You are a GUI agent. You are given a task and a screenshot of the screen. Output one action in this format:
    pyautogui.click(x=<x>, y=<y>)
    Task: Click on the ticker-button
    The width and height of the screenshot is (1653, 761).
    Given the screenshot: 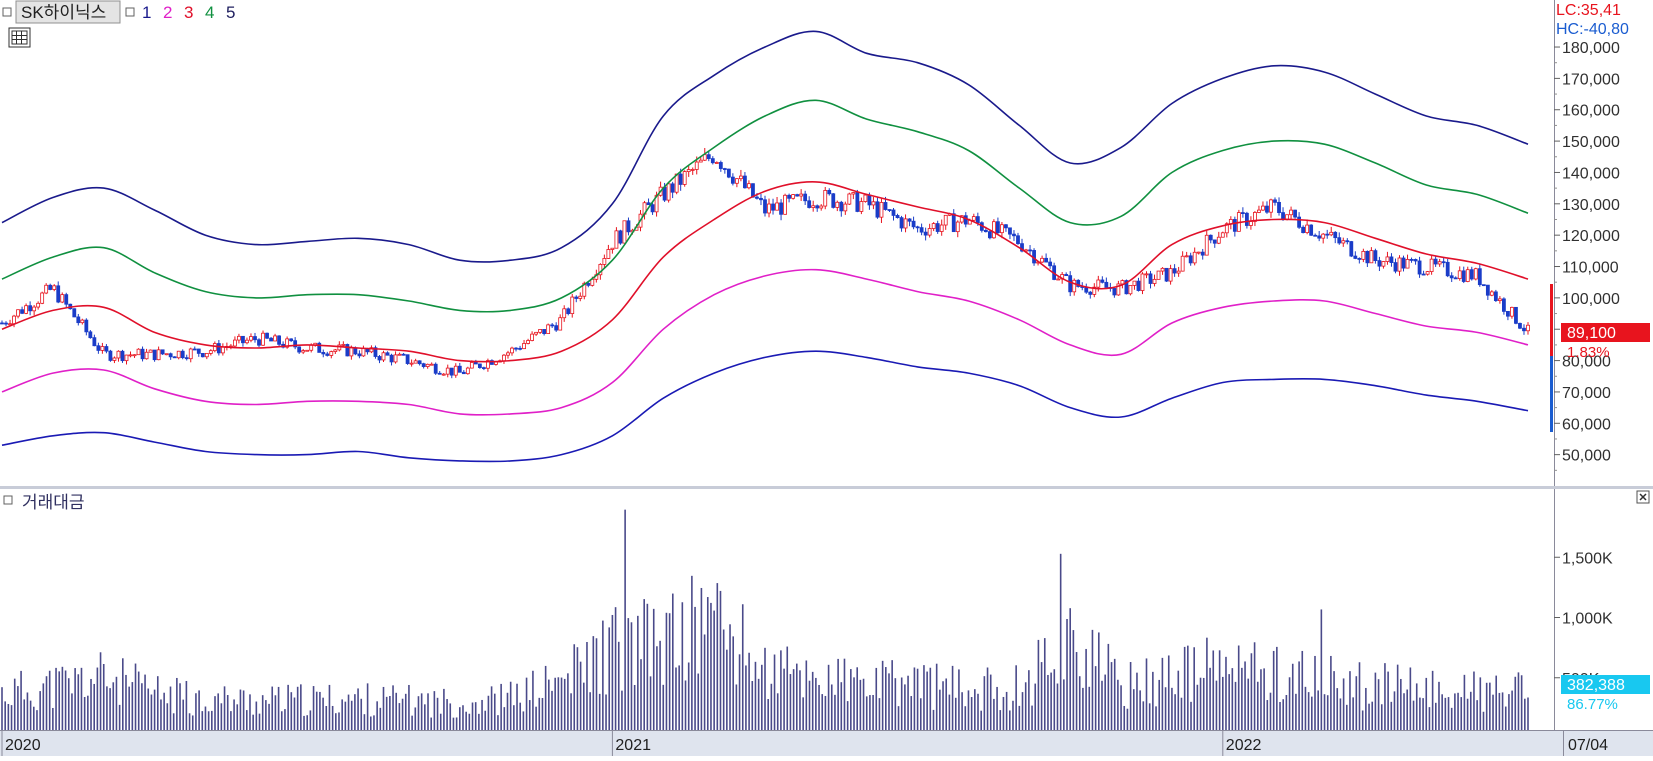 What is the action you would take?
    pyautogui.click(x=68, y=12)
    